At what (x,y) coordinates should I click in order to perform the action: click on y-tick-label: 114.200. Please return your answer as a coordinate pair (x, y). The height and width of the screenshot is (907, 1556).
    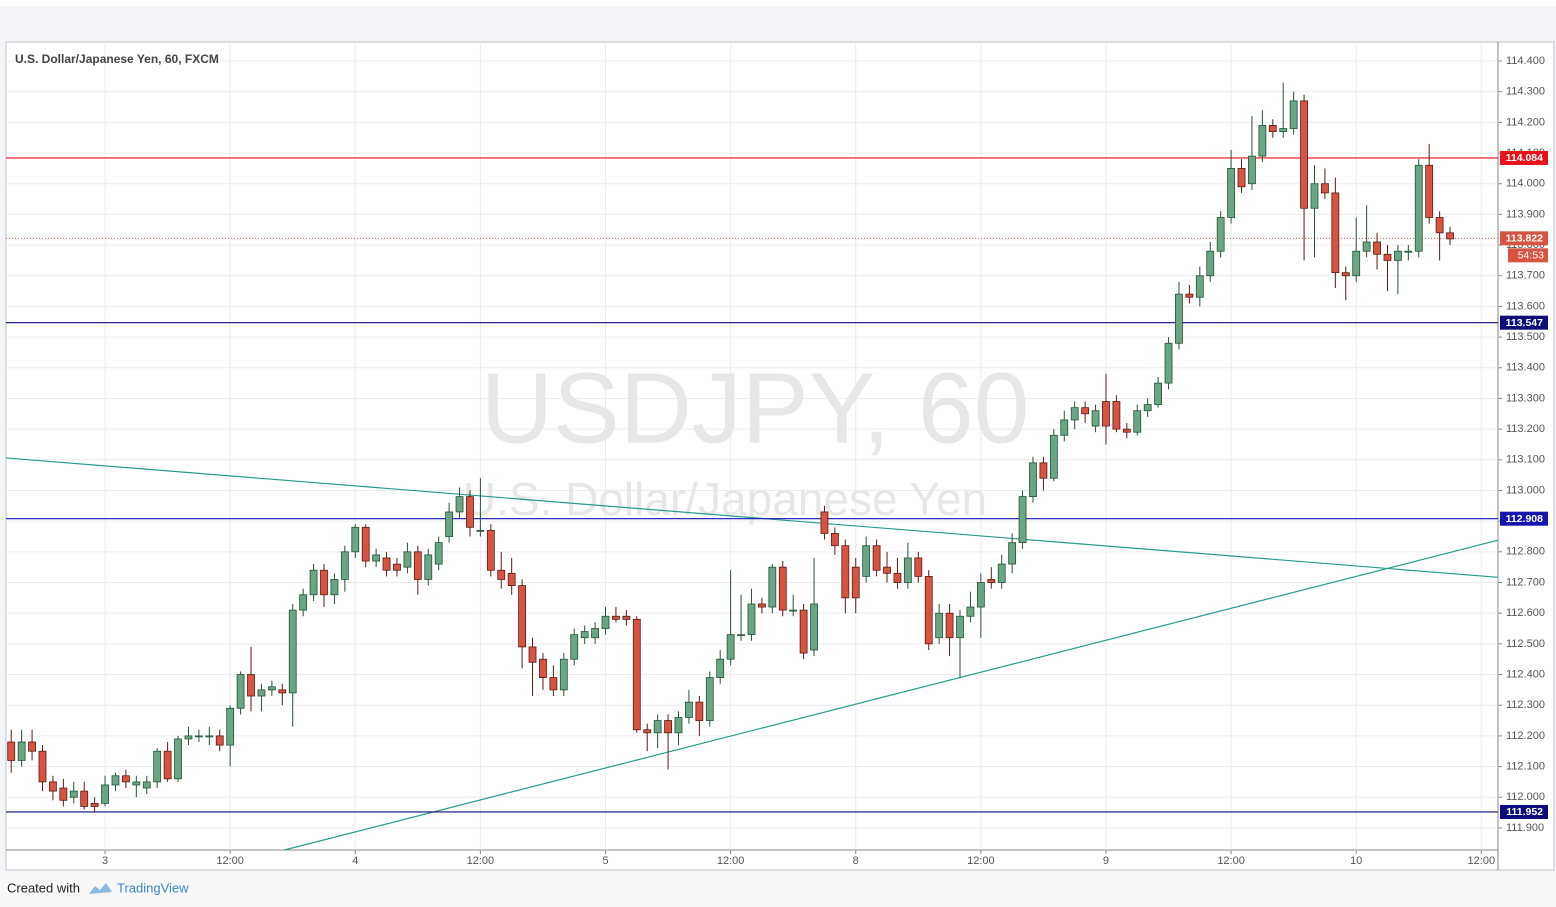
    Looking at the image, I should click on (1525, 122).